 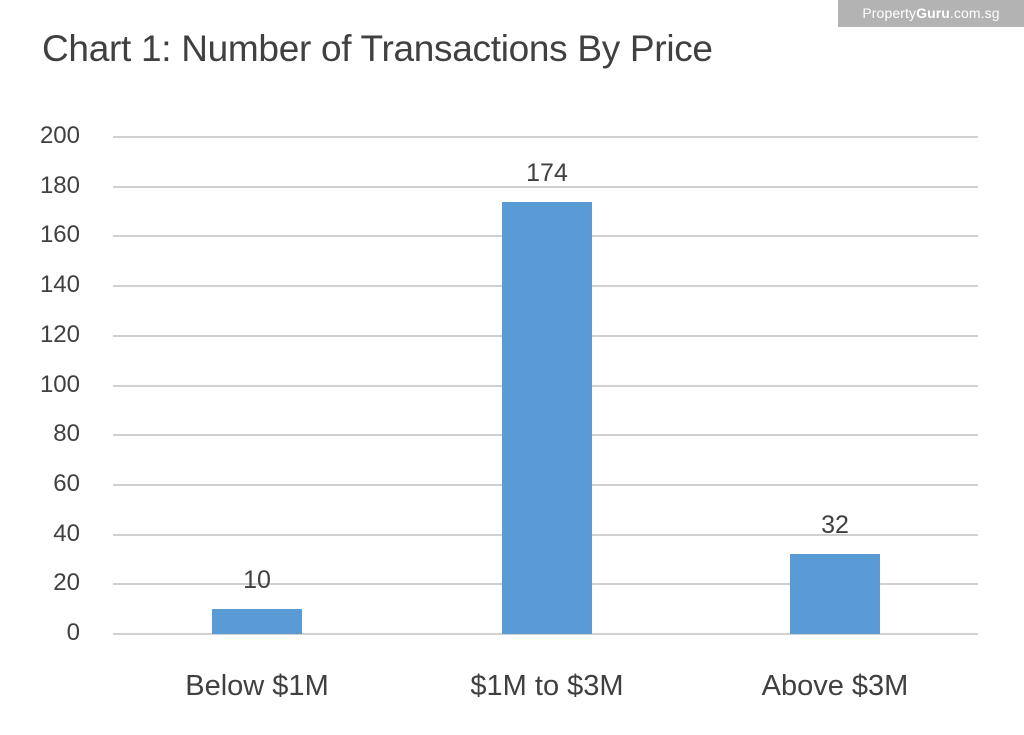 I want to click on y-axis-tick-label: 20, so click(x=66, y=583).